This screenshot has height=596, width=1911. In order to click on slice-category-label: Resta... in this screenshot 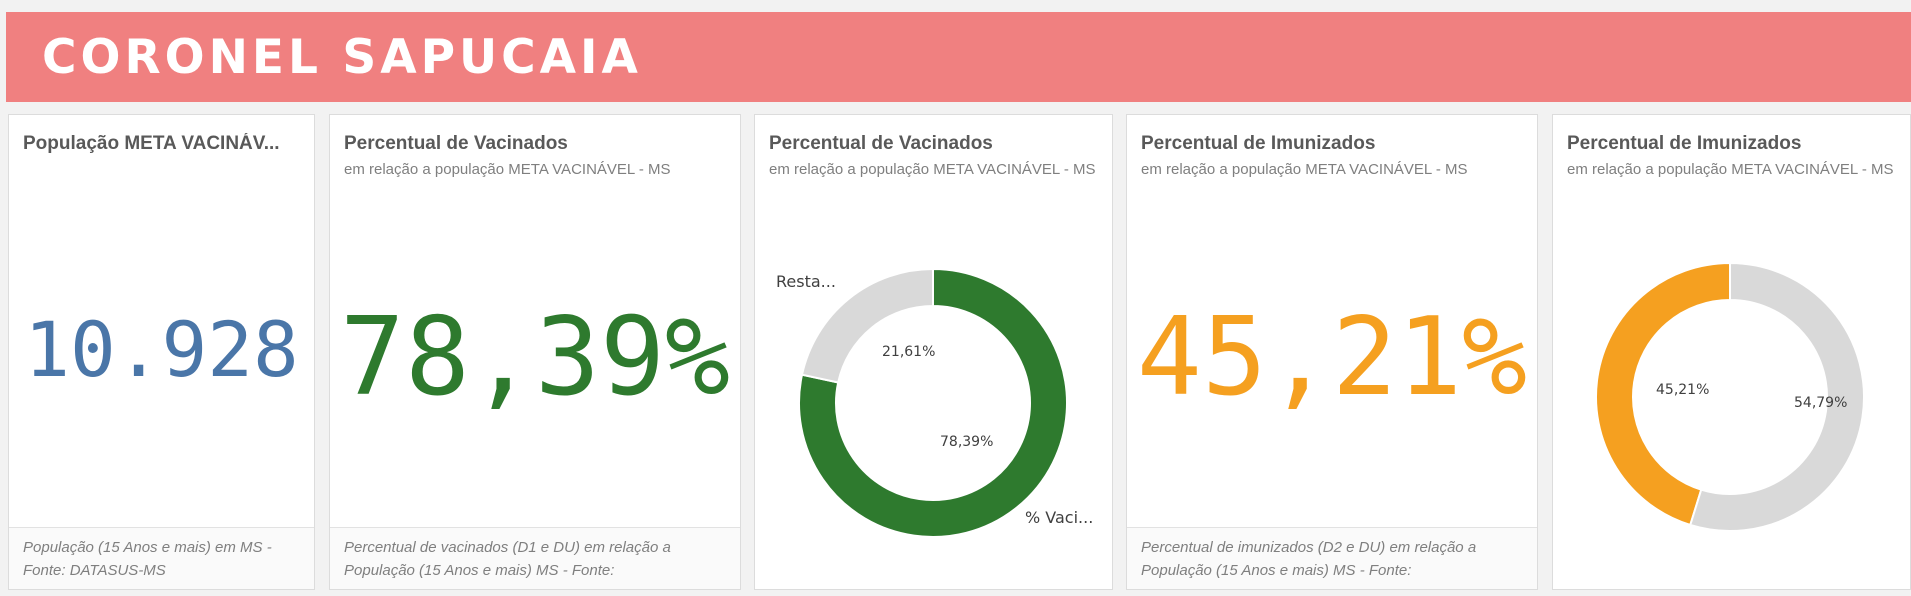, I will do `click(806, 281)`.